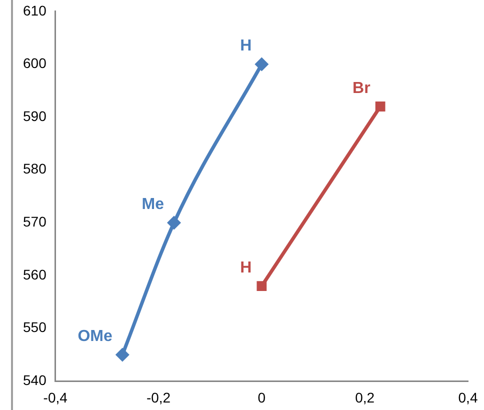  I want to click on y-tick-label: 590, so click(35, 116).